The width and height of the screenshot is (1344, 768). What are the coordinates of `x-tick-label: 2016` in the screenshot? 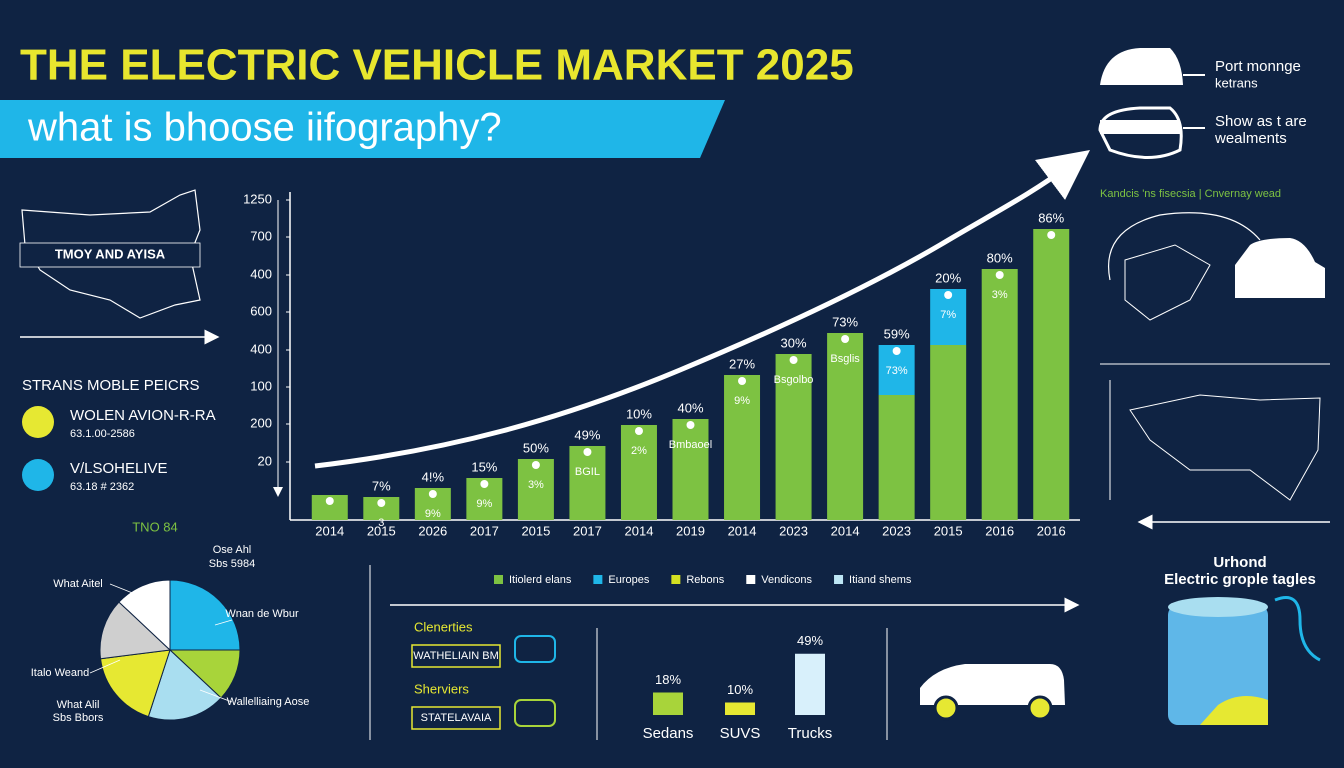 It's located at (1051, 530).